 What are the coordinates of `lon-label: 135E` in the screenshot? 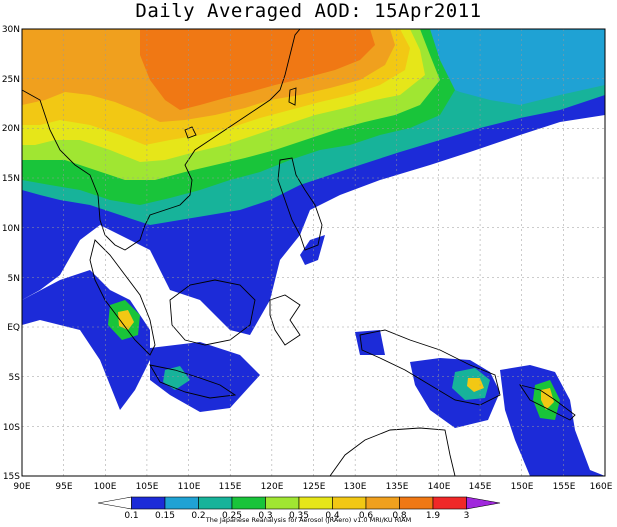 It's located at (397, 487).